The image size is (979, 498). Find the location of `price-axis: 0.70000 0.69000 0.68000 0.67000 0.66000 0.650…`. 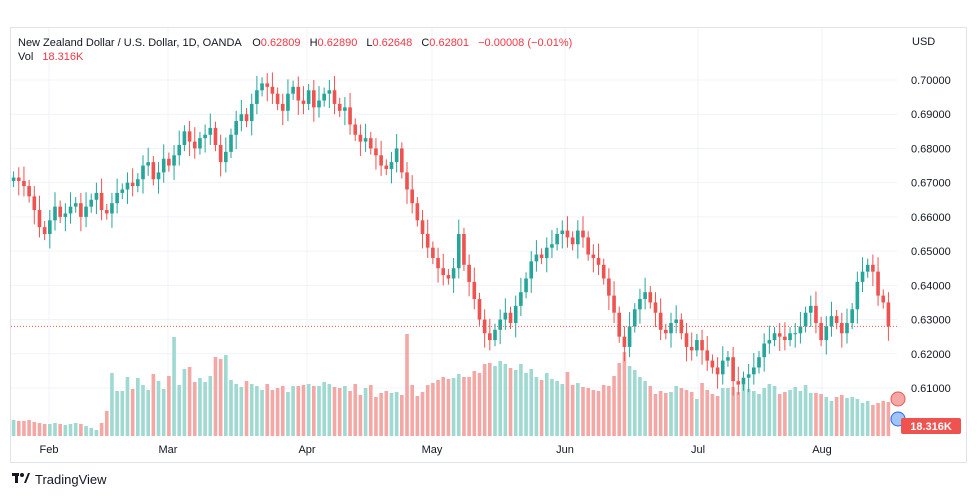

price-axis: 0.70000 0.69000 0.68000 0.67000 0.66000 0.650… is located at coordinates (931, 235).